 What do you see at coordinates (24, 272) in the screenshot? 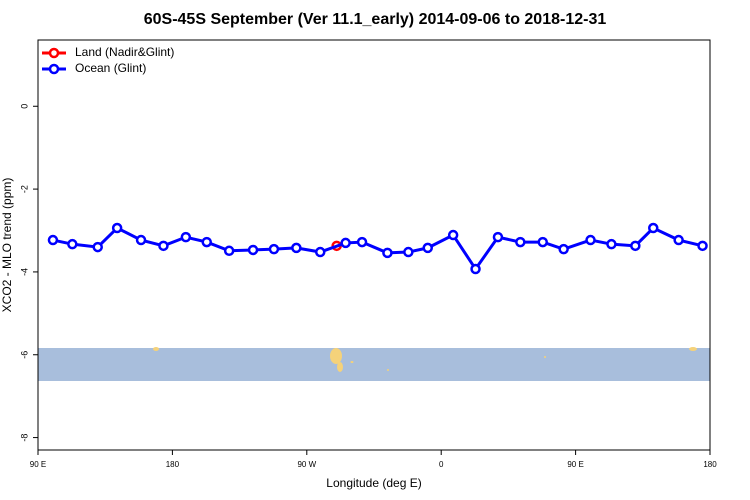
I see `y-tick-label: -4` at bounding box center [24, 272].